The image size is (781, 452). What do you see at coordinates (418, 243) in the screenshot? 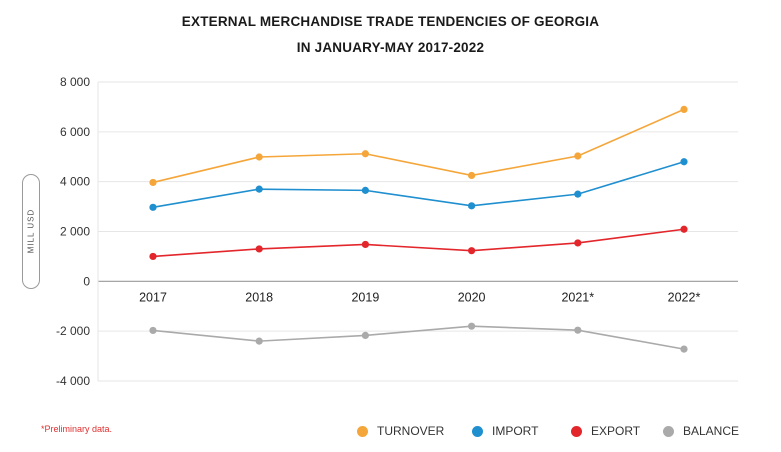
I see `series-line-export` at bounding box center [418, 243].